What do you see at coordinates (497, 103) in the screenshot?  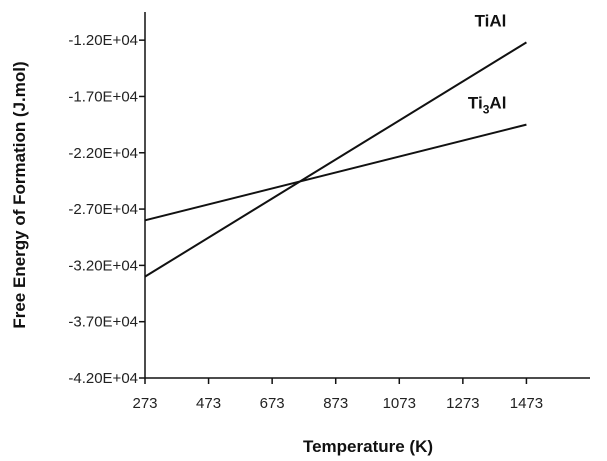 I see `series-label-tail: Al` at bounding box center [497, 103].